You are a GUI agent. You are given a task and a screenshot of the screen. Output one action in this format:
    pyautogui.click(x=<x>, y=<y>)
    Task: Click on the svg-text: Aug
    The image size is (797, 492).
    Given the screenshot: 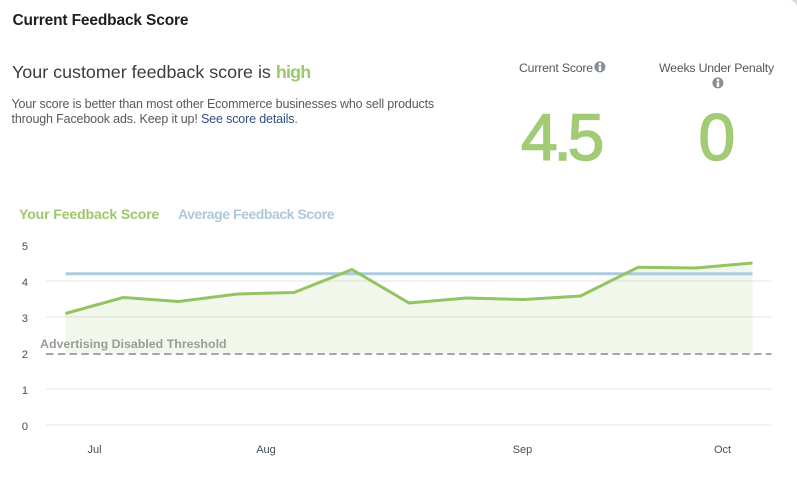 What is the action you would take?
    pyautogui.click(x=266, y=450)
    